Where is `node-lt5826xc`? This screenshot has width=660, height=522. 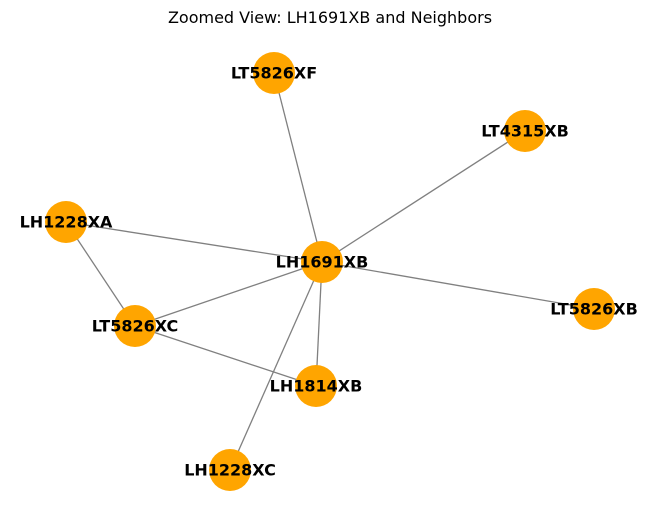 node-lt5826xc is located at coordinates (135, 326).